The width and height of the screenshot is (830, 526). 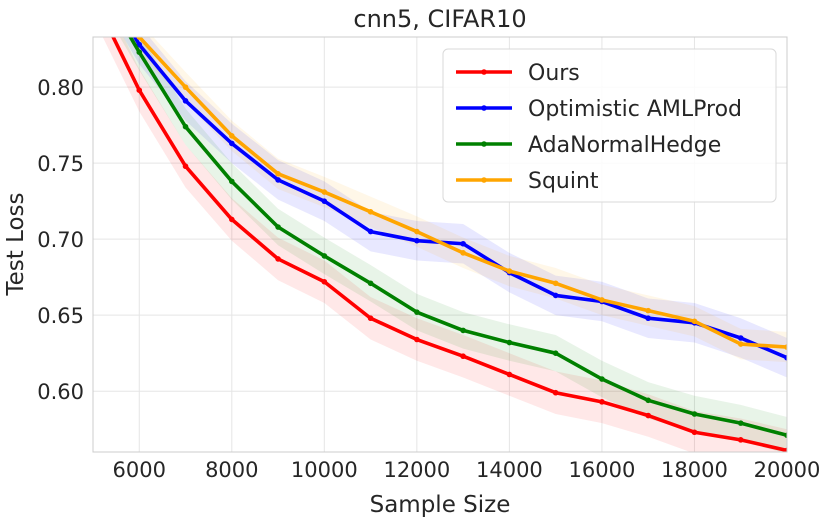 I want to click on y-axis-ticks: 0.60 0.65 0.70 0.75 0.80, so click(x=60, y=240).